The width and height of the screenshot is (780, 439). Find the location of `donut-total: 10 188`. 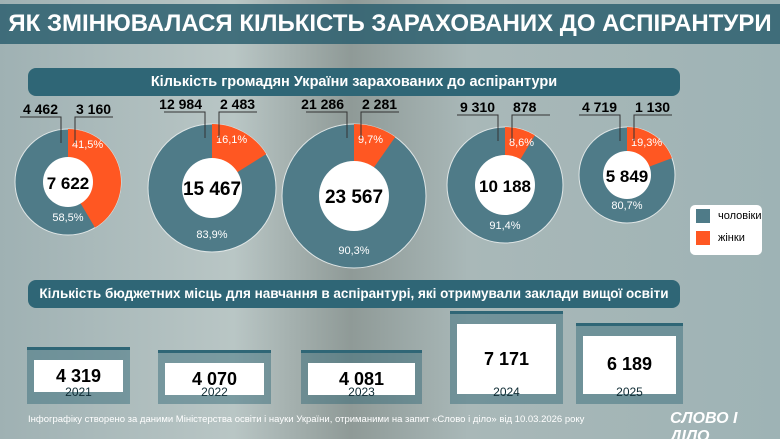

donut-total: 10 188 is located at coordinates (505, 186).